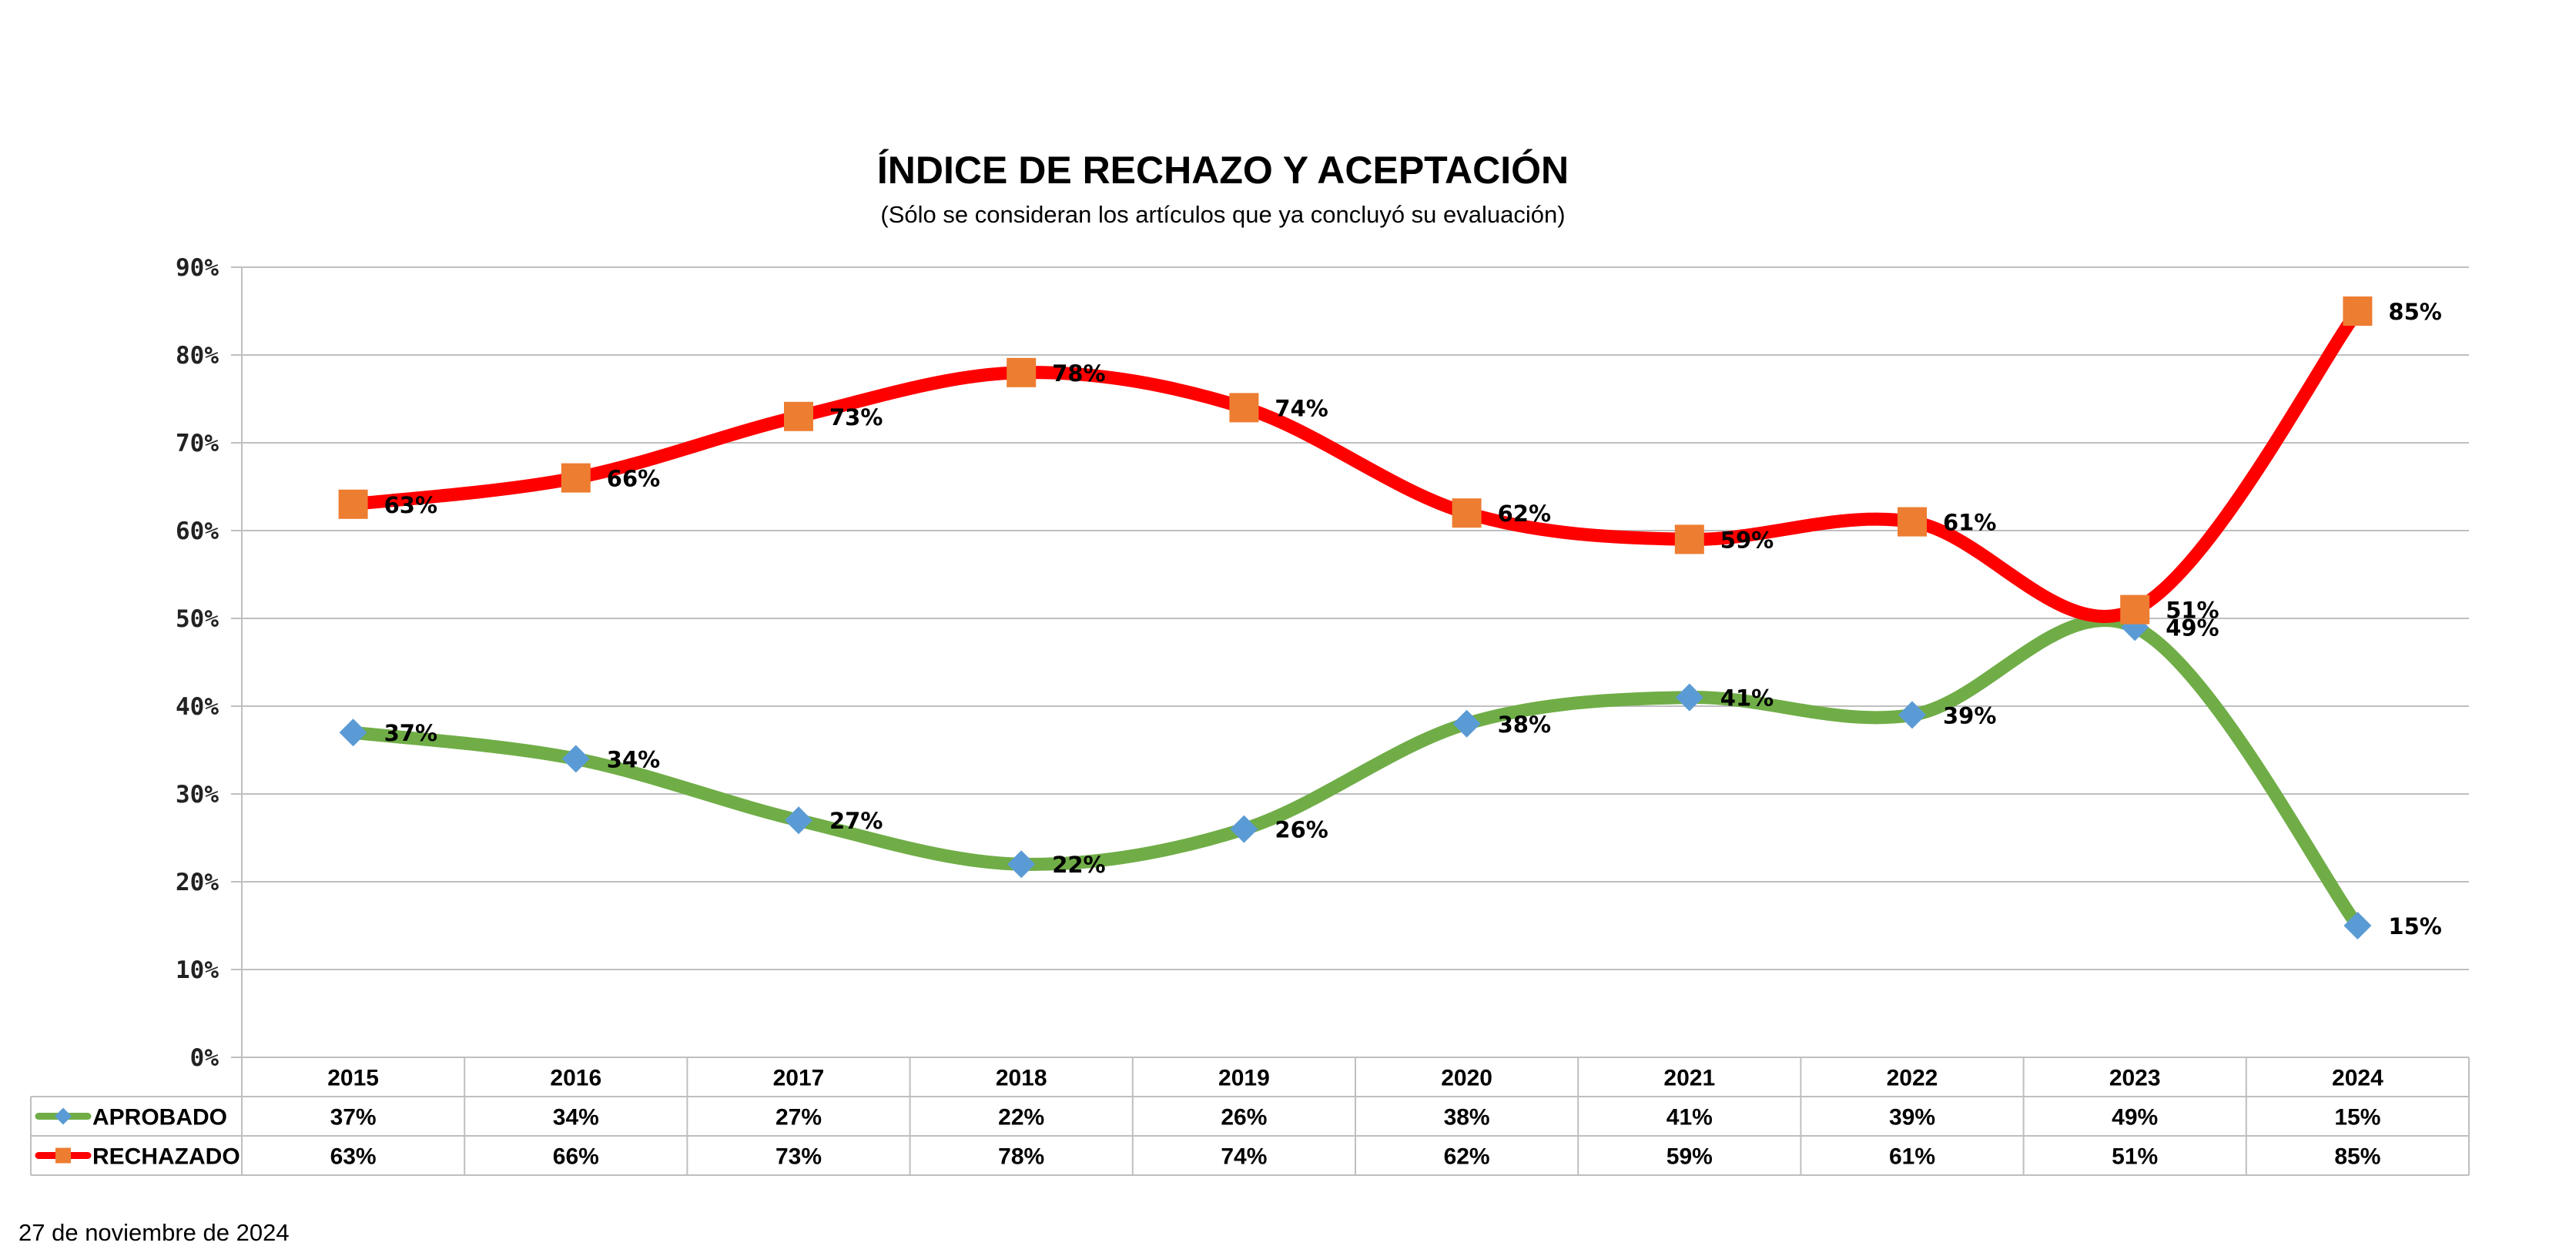 The height and width of the screenshot is (1256, 2576). I want to click on y-tick-label: 0%, so click(204, 1058).